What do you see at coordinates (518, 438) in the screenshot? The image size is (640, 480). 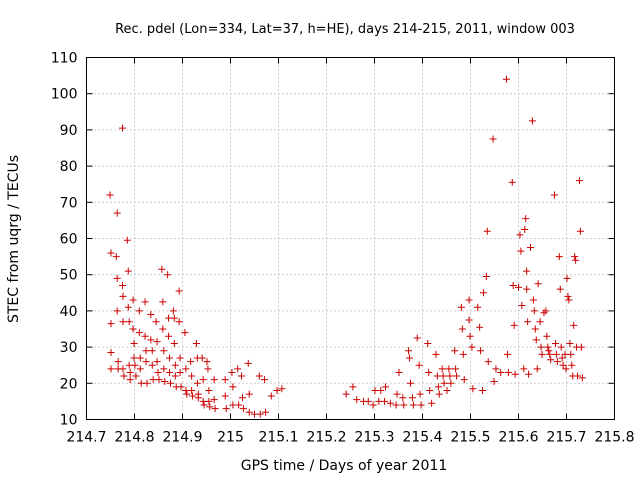 I see `x-tick-label: 215.6` at bounding box center [518, 438].